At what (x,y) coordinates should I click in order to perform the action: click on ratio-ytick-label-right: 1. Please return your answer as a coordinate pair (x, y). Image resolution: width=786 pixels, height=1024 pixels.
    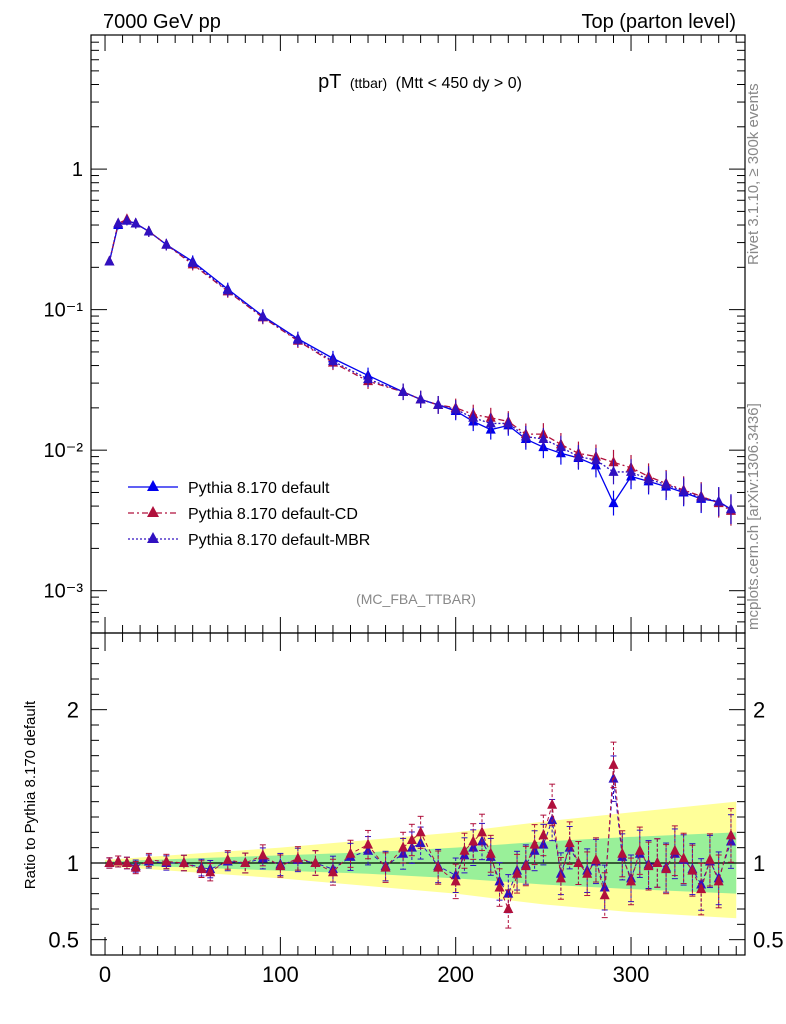
    Looking at the image, I should click on (759, 863).